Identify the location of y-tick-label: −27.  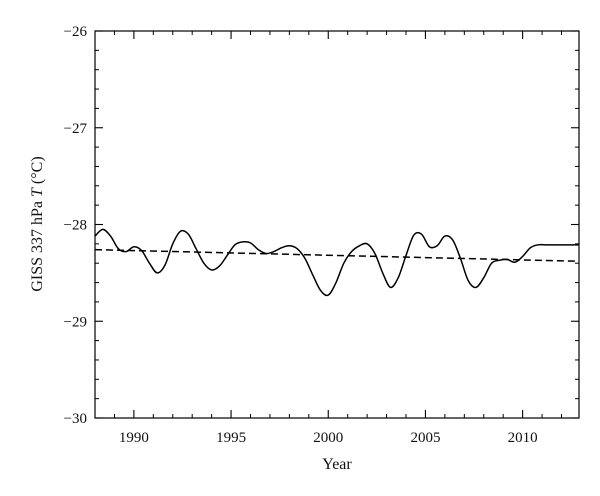
(76, 129).